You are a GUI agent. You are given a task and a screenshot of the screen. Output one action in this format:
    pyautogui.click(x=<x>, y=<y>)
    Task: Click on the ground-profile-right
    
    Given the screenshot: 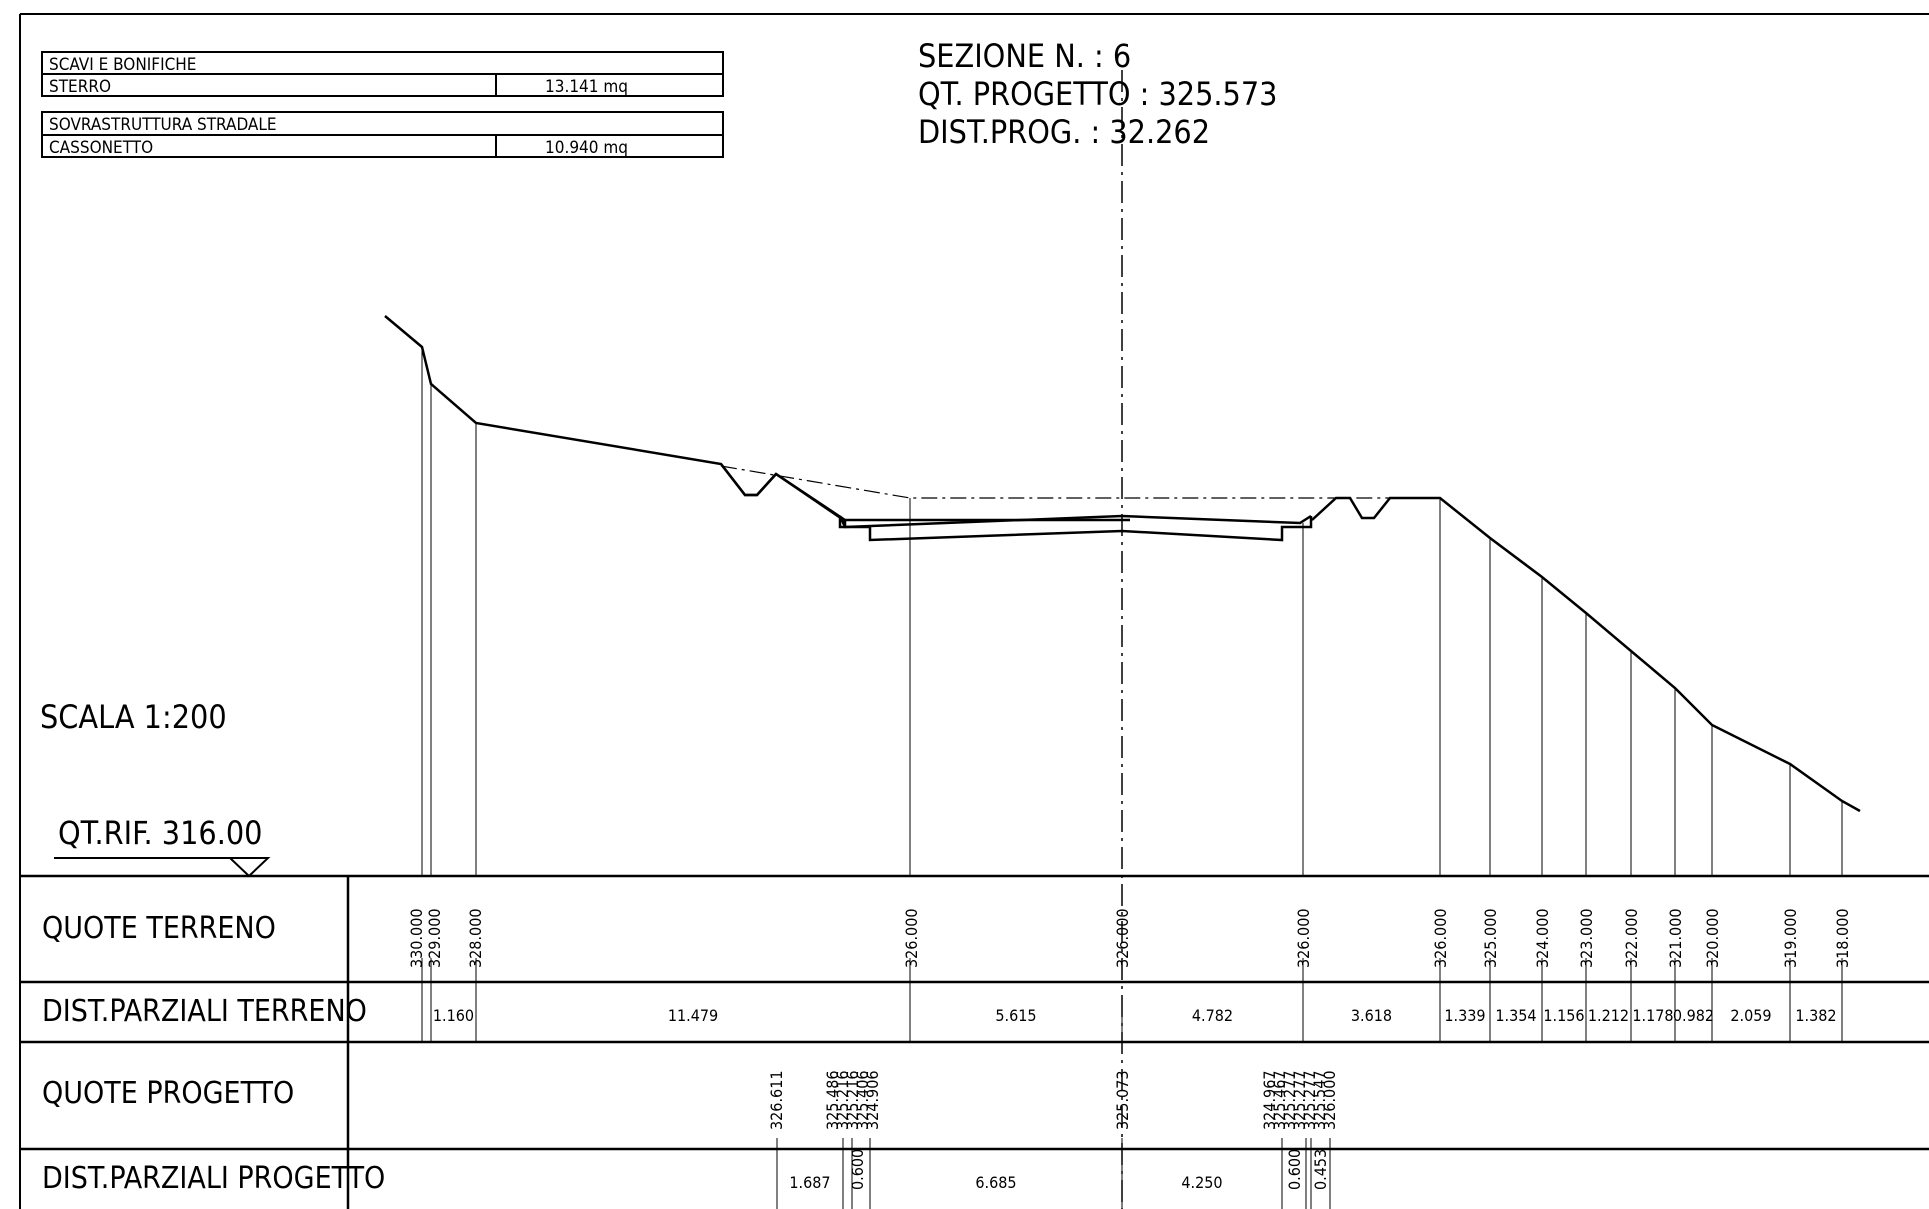 What is the action you would take?
    pyautogui.click(x=1586, y=654)
    